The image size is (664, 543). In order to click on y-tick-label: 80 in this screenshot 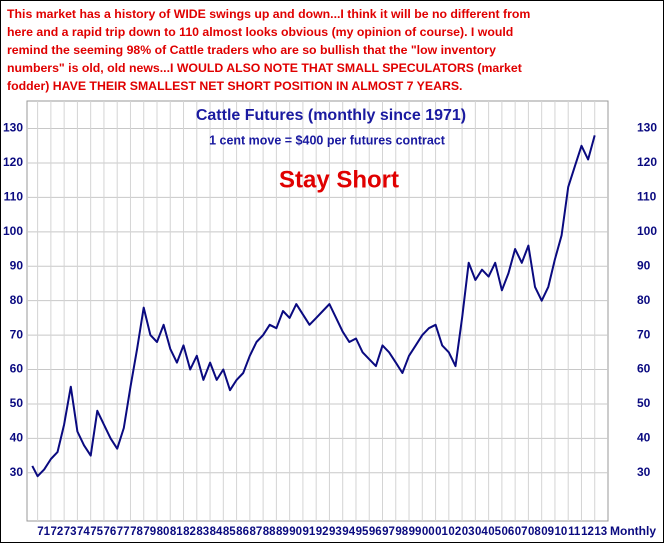, I will do `click(17, 300)`.